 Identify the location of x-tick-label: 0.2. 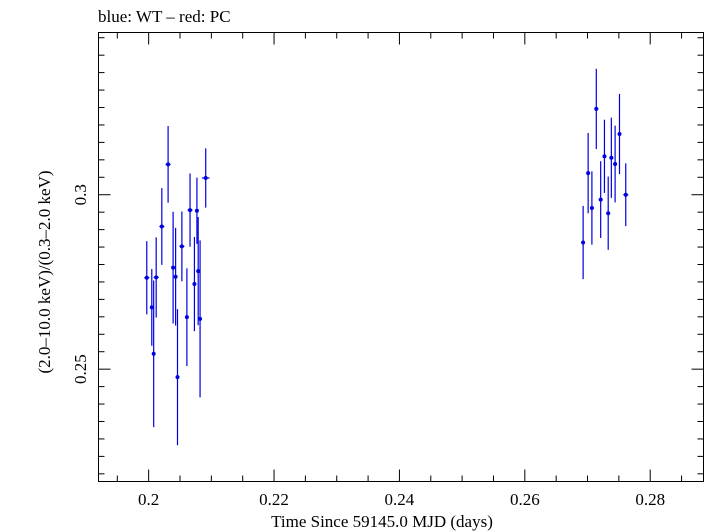
(148, 499).